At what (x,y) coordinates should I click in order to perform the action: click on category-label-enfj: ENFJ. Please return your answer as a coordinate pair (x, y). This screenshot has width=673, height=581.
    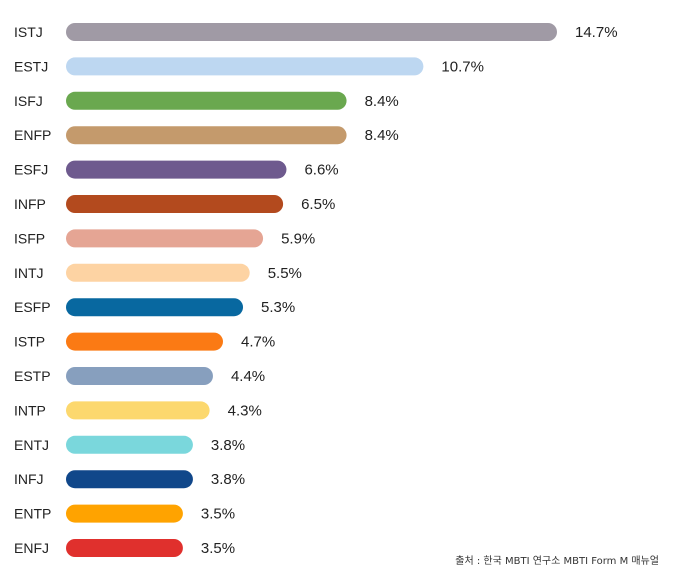
    Looking at the image, I should click on (31, 548).